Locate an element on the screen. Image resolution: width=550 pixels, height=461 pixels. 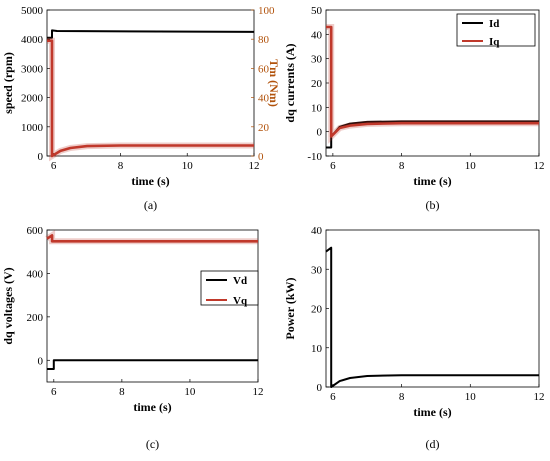
y-right-tick-label: 100 is located at coordinates (266, 11).